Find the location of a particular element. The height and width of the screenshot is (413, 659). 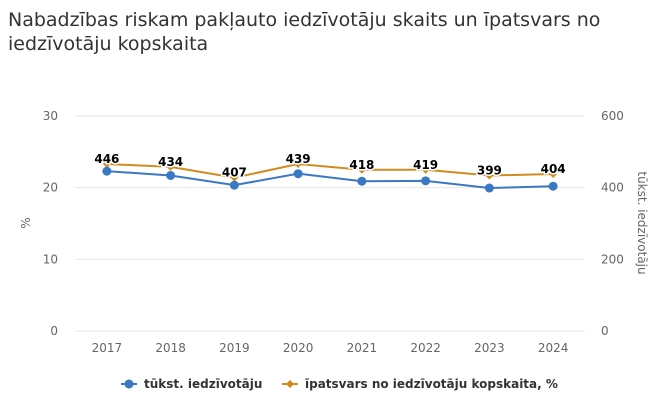

y-right-tick: 200 is located at coordinates (612, 259).